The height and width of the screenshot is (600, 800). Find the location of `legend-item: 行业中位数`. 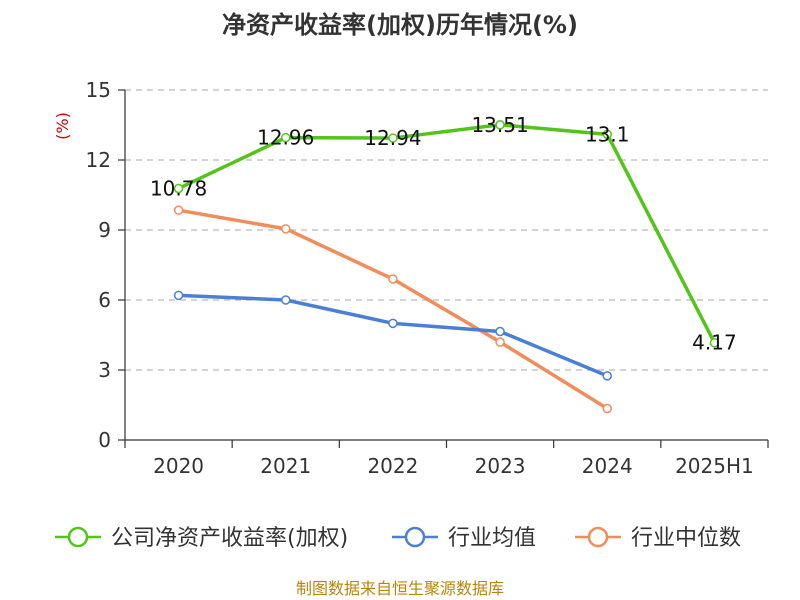

legend-item: 行业中位数 is located at coordinates (658, 538).